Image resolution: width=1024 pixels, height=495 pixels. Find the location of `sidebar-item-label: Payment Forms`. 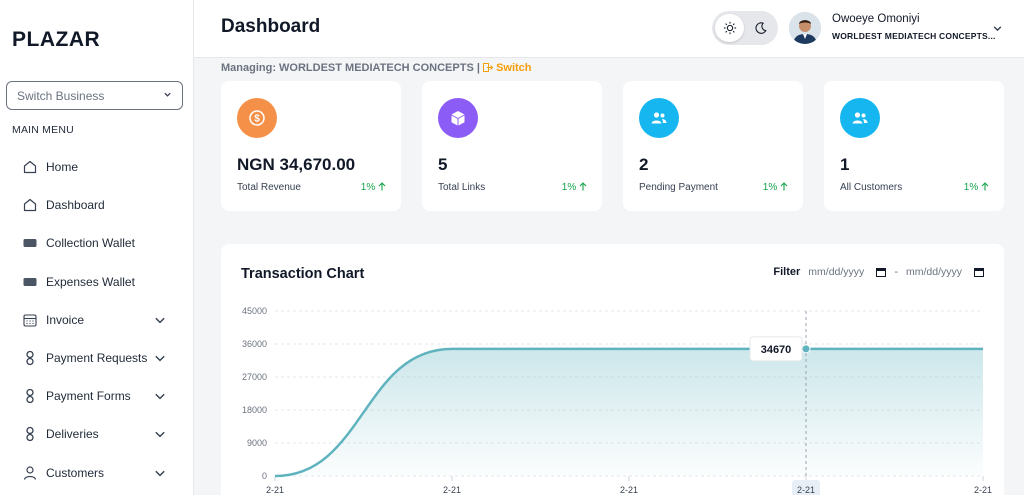

sidebar-item-label: Payment Forms is located at coordinates (88, 396).